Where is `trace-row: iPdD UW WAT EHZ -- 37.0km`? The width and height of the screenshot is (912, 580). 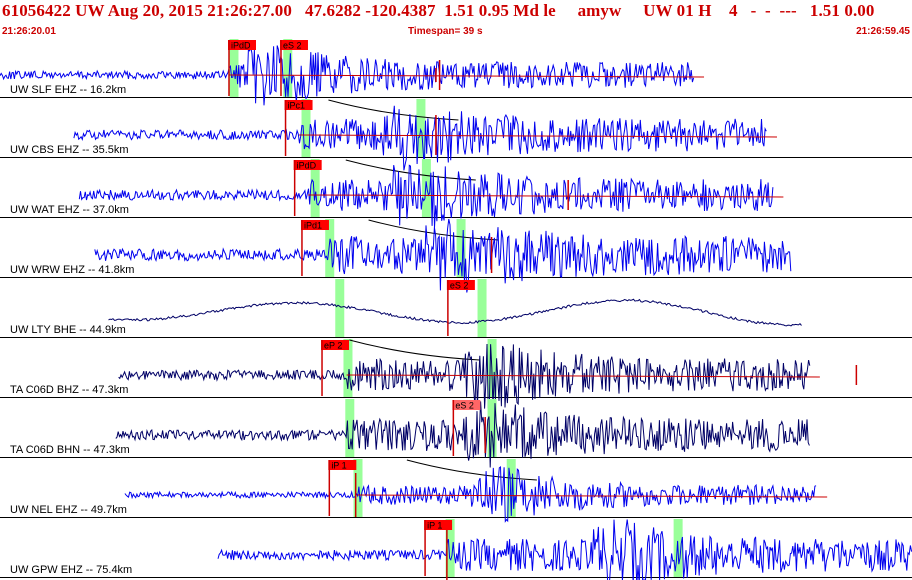 trace-row: iPdD UW WAT EHZ -- 37.0km is located at coordinates (456, 193).